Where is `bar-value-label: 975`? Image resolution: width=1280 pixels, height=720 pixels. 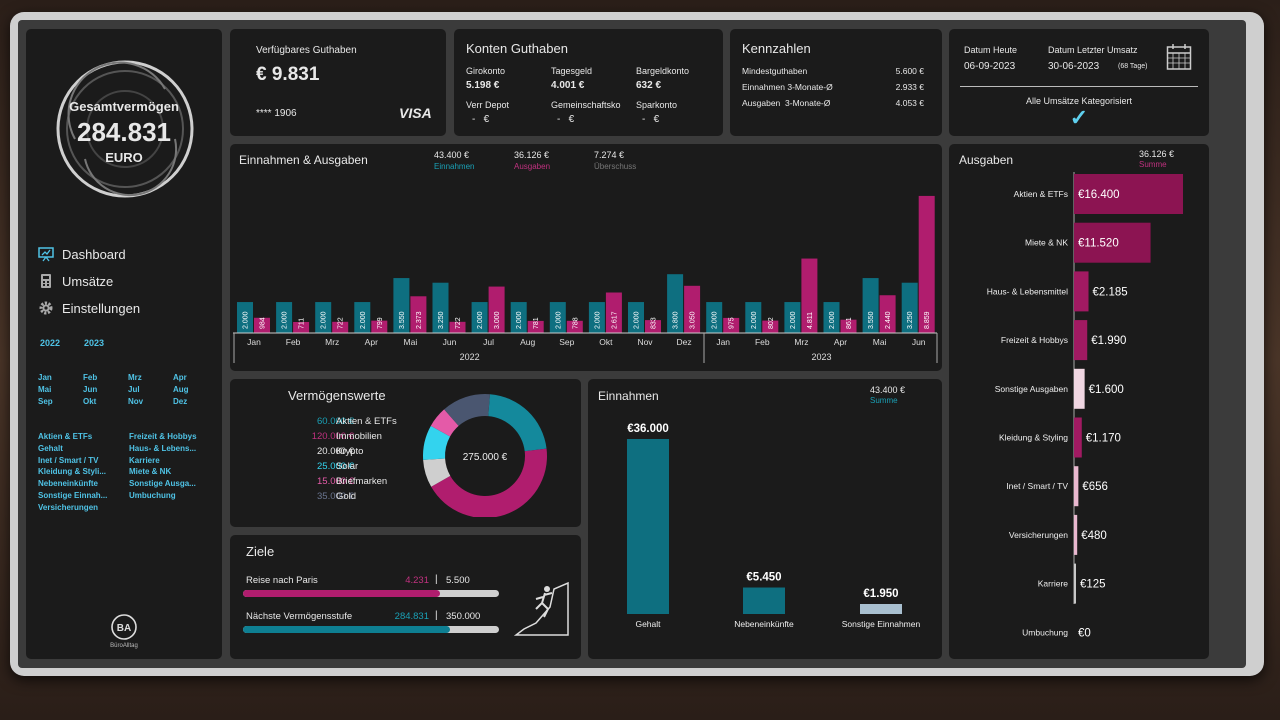 bar-value-label: 975 is located at coordinates (732, 323).